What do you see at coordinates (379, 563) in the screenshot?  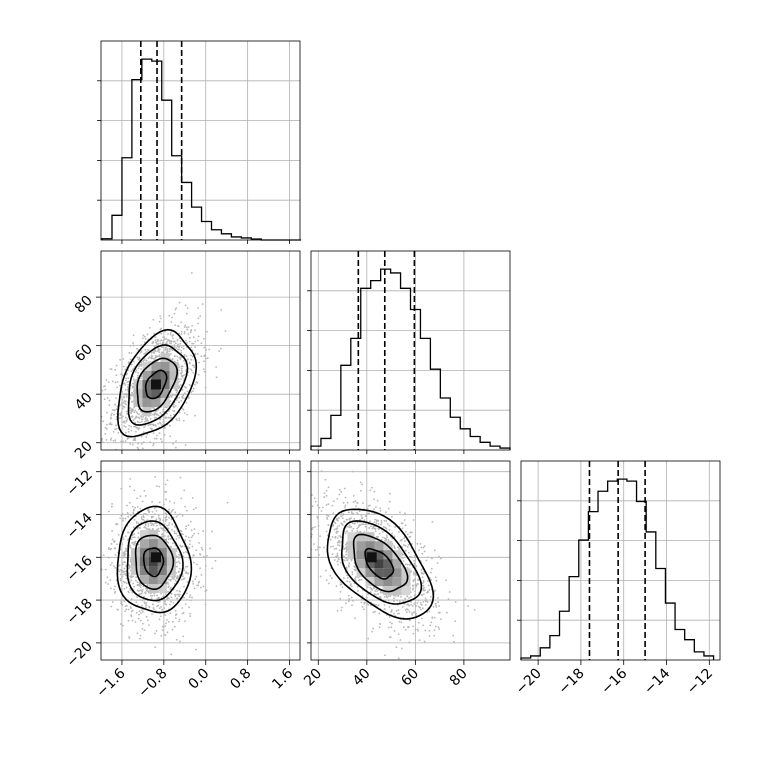 I see `contour-line` at bounding box center [379, 563].